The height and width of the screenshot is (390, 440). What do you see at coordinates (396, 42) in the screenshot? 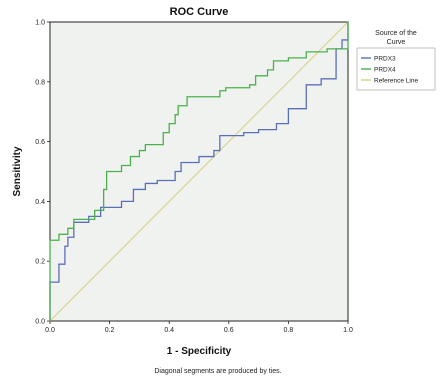
I see `legend-title-line: Curve` at bounding box center [396, 42].